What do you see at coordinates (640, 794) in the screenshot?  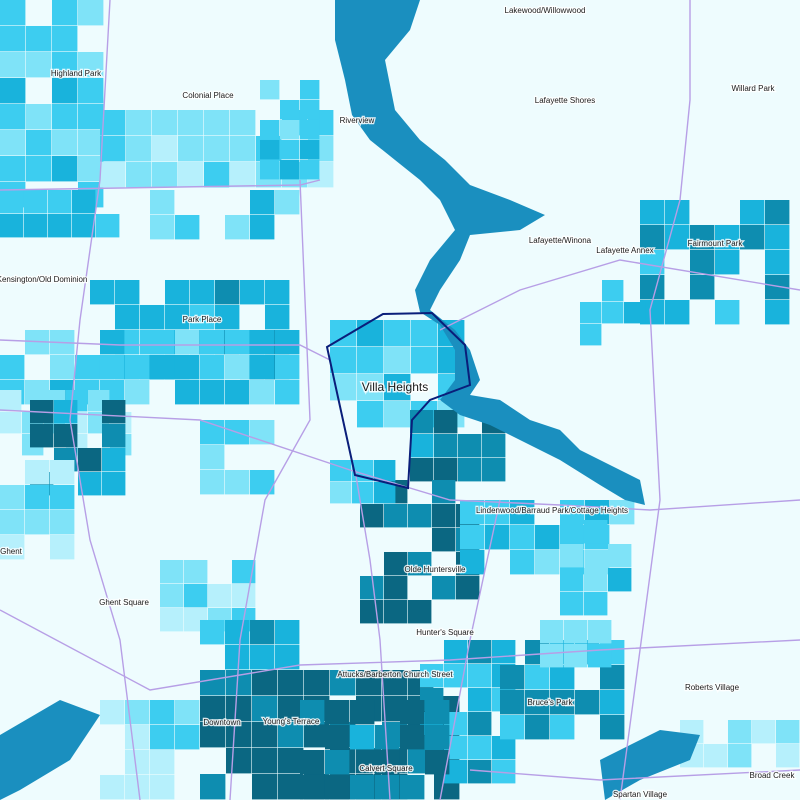 I see `neighborhood-label: Spartan Village` at bounding box center [640, 794].